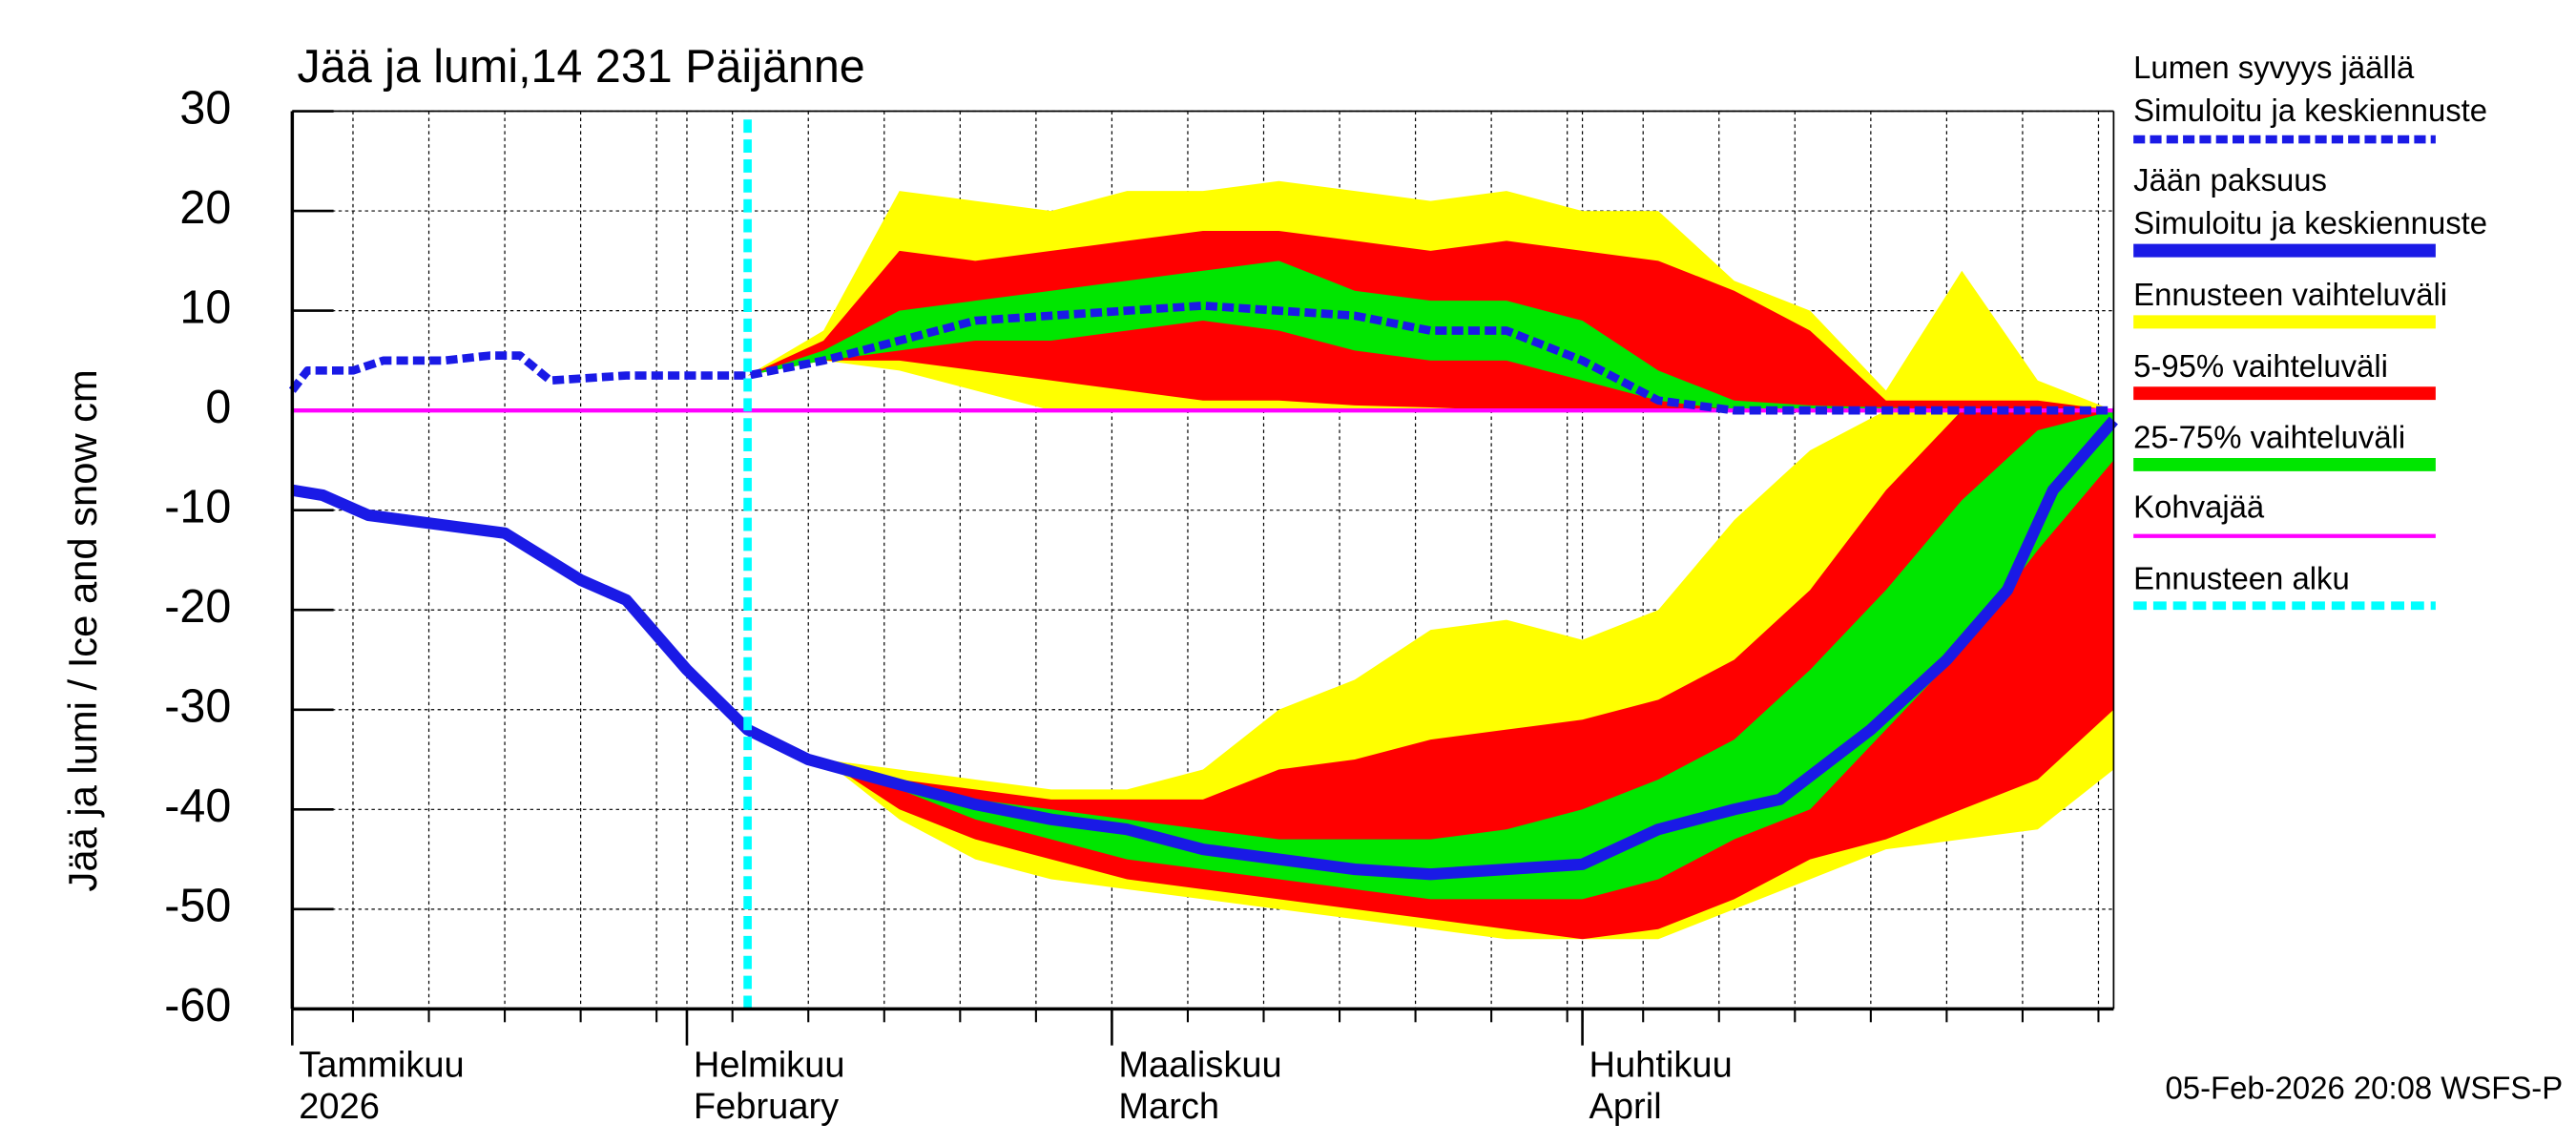  I want to click on y-tick-label: 10, so click(205, 307).